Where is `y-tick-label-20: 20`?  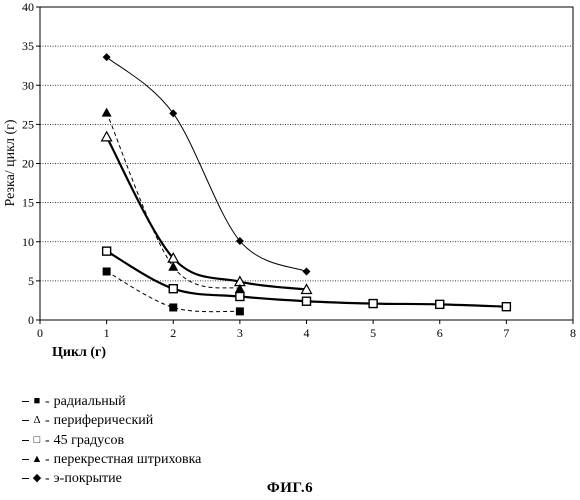 y-tick-label-20: 20 is located at coordinates (28, 164).